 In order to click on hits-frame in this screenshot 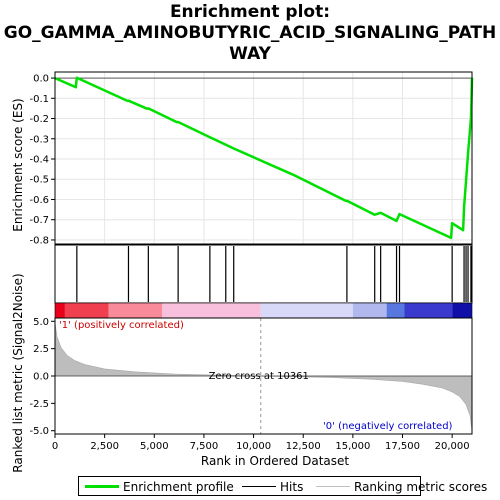, I will do `click(263, 274)`.